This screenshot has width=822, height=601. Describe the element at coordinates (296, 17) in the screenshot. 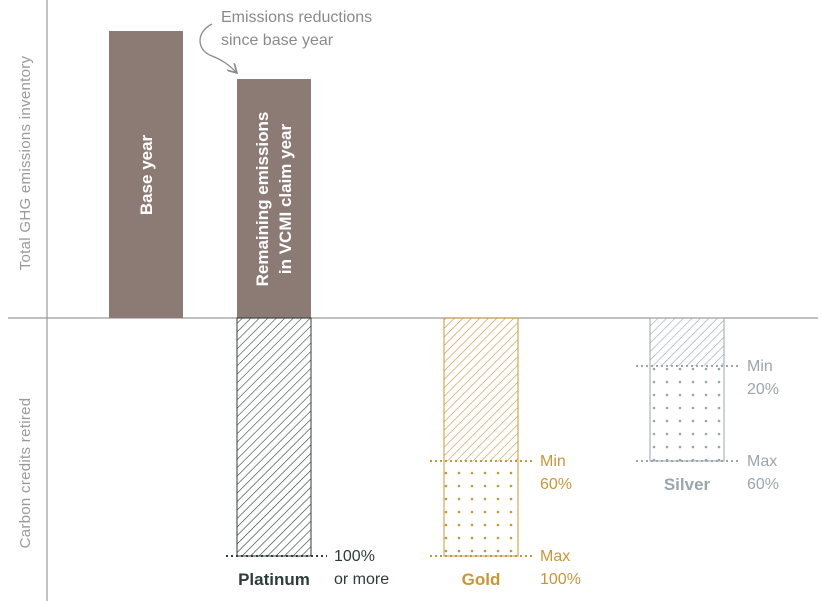

I see `reductions-annotation-line1: Emissions reductions` at that location.